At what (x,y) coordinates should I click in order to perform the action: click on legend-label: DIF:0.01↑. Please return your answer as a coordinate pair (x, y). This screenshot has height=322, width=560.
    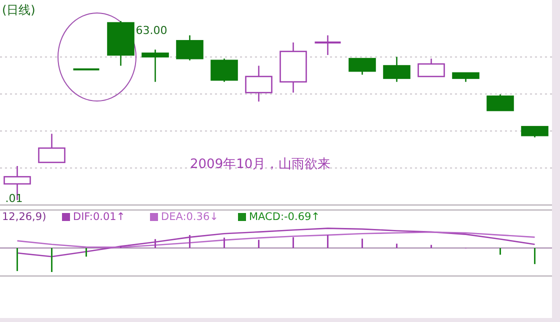
    Looking at the image, I should click on (99, 217).